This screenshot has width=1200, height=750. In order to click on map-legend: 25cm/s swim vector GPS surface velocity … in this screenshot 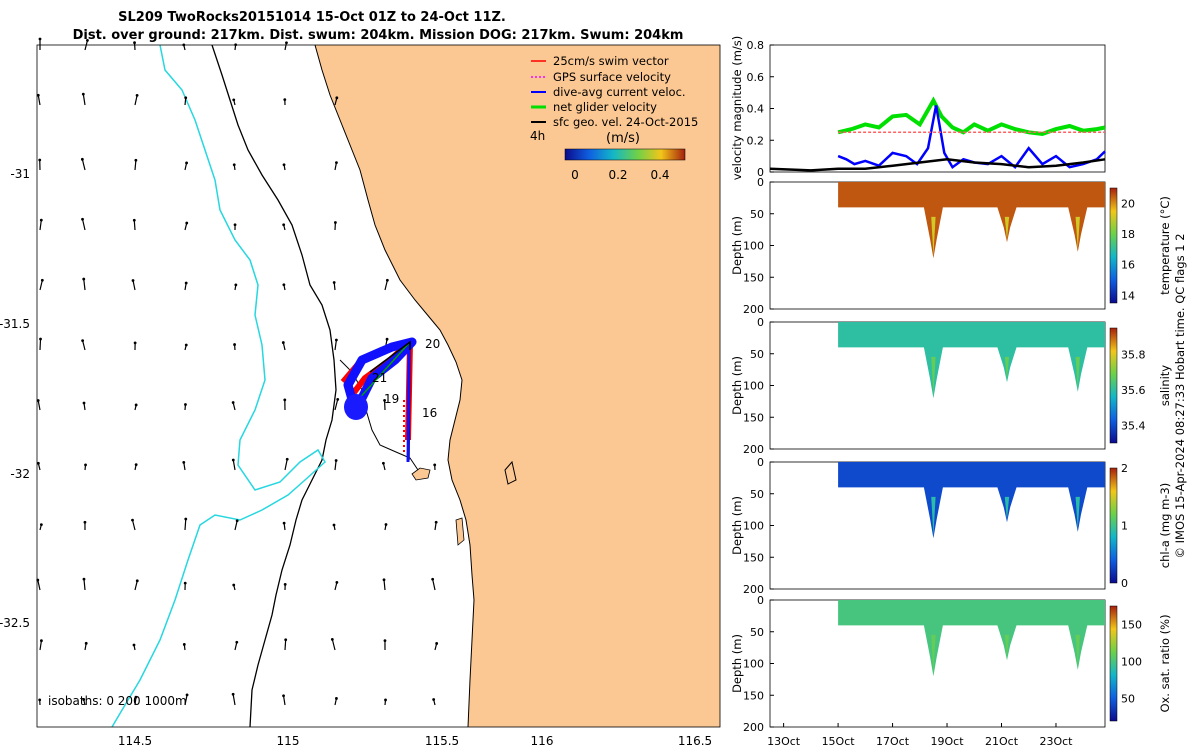, I will do `click(614, 118)`.